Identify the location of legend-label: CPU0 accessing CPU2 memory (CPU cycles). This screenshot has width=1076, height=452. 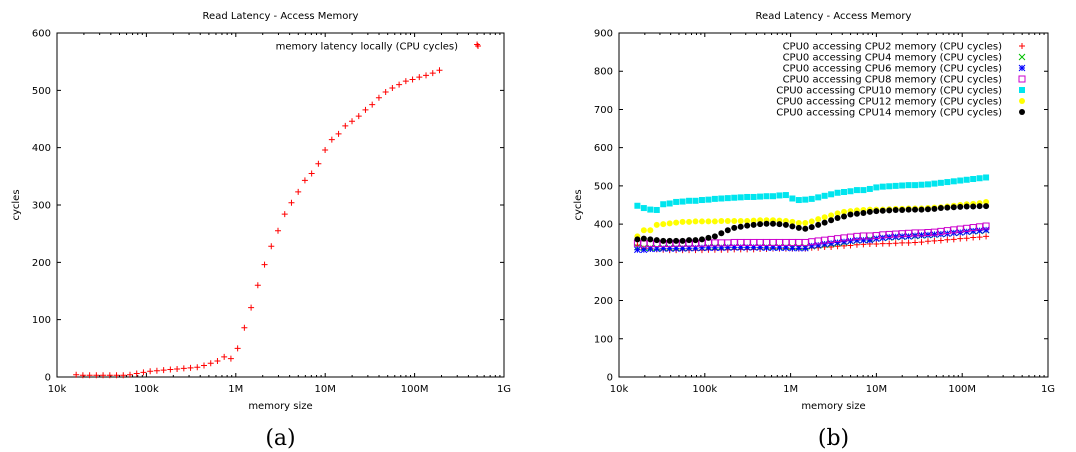
(893, 47).